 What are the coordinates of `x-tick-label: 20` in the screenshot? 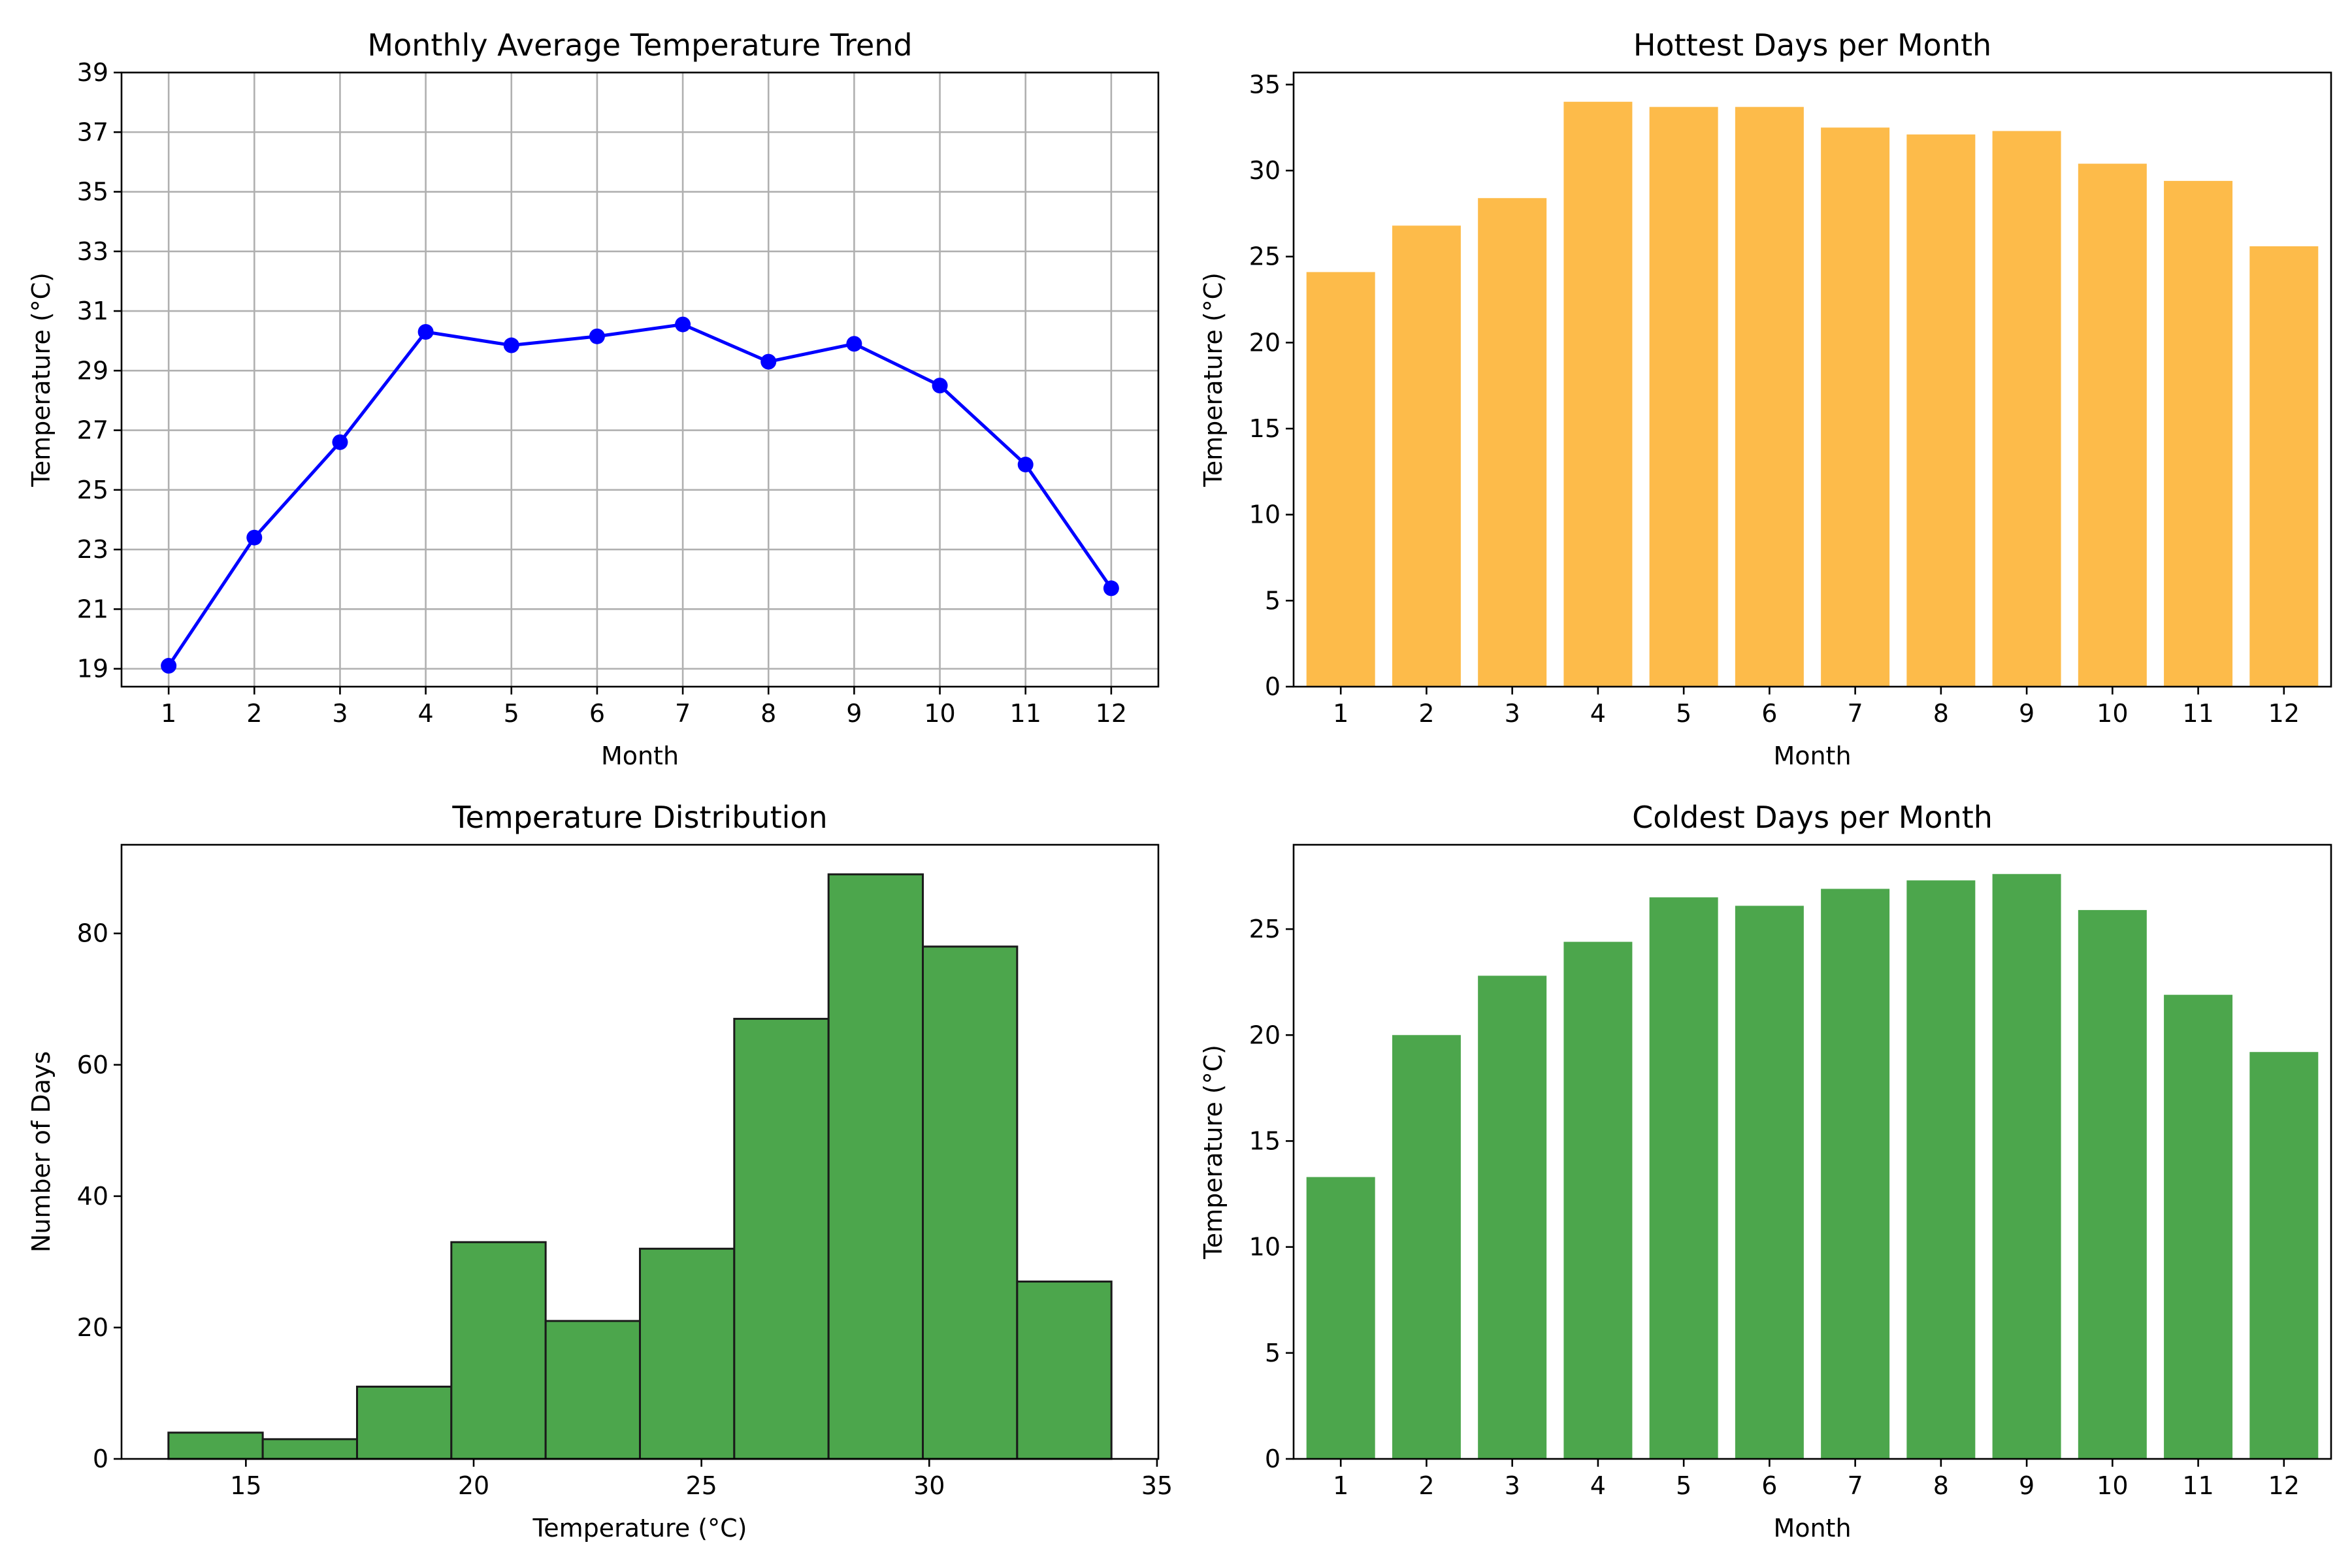 It's located at (473, 1485).